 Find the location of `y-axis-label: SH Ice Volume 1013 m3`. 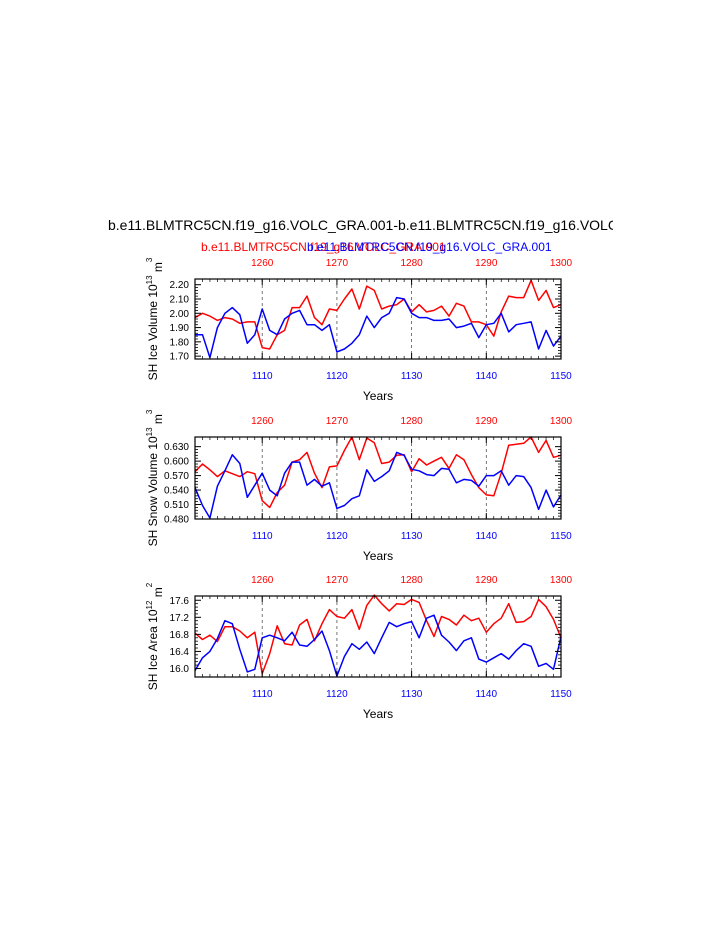

y-axis-label: SH Ice Volume 1013 m3 is located at coordinates (155, 318).